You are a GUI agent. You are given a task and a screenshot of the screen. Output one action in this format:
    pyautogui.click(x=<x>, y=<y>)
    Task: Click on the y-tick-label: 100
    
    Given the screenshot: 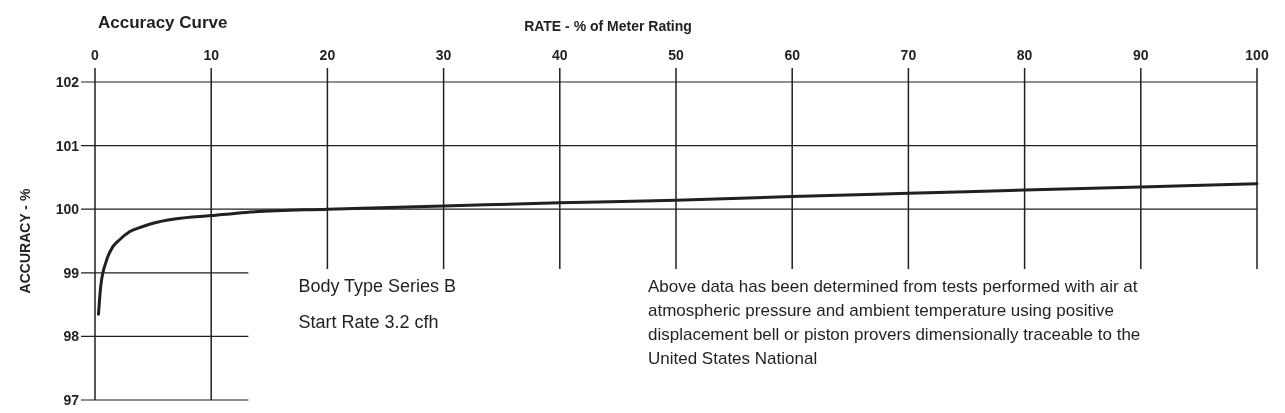 What is the action you would take?
    pyautogui.click(x=67, y=209)
    